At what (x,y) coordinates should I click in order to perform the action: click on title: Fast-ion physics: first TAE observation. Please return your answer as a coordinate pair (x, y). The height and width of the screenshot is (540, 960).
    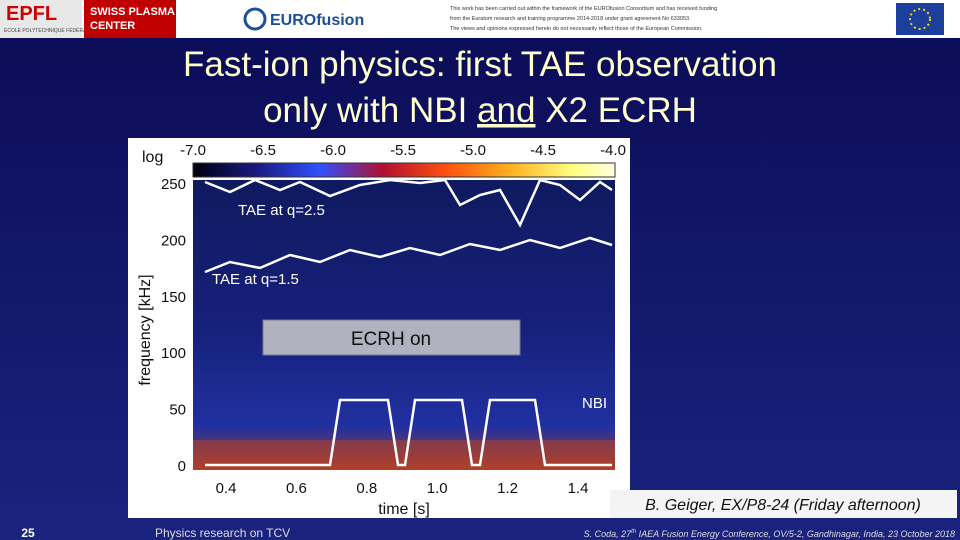
    Looking at the image, I should click on (480, 64).